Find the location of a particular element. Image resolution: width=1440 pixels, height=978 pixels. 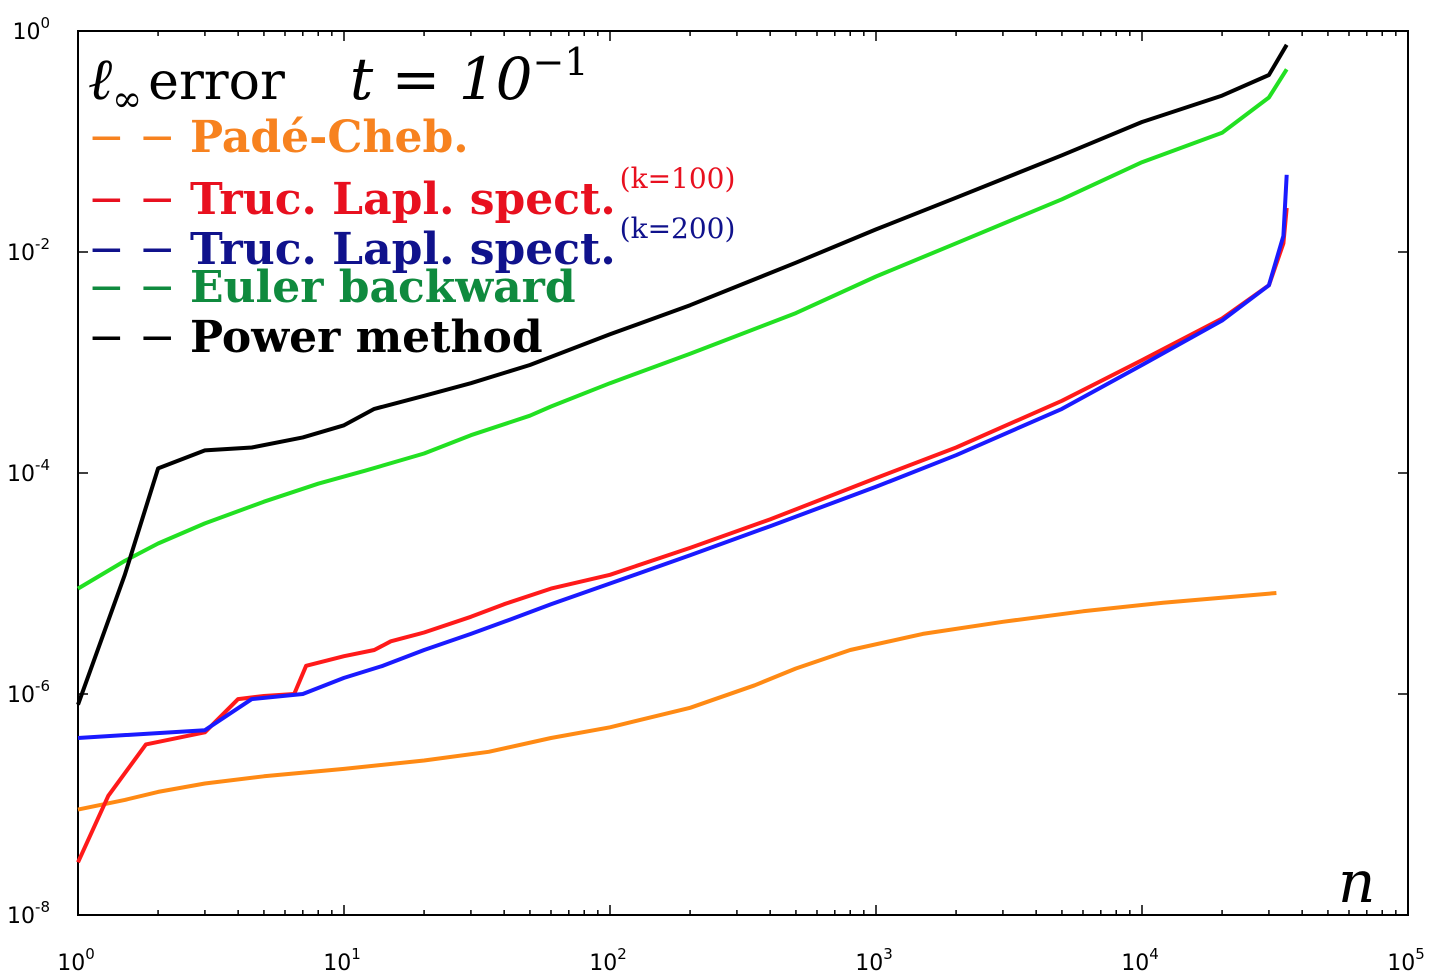

y-tick-label: 10⁻⁴ is located at coordinates (28, 471).